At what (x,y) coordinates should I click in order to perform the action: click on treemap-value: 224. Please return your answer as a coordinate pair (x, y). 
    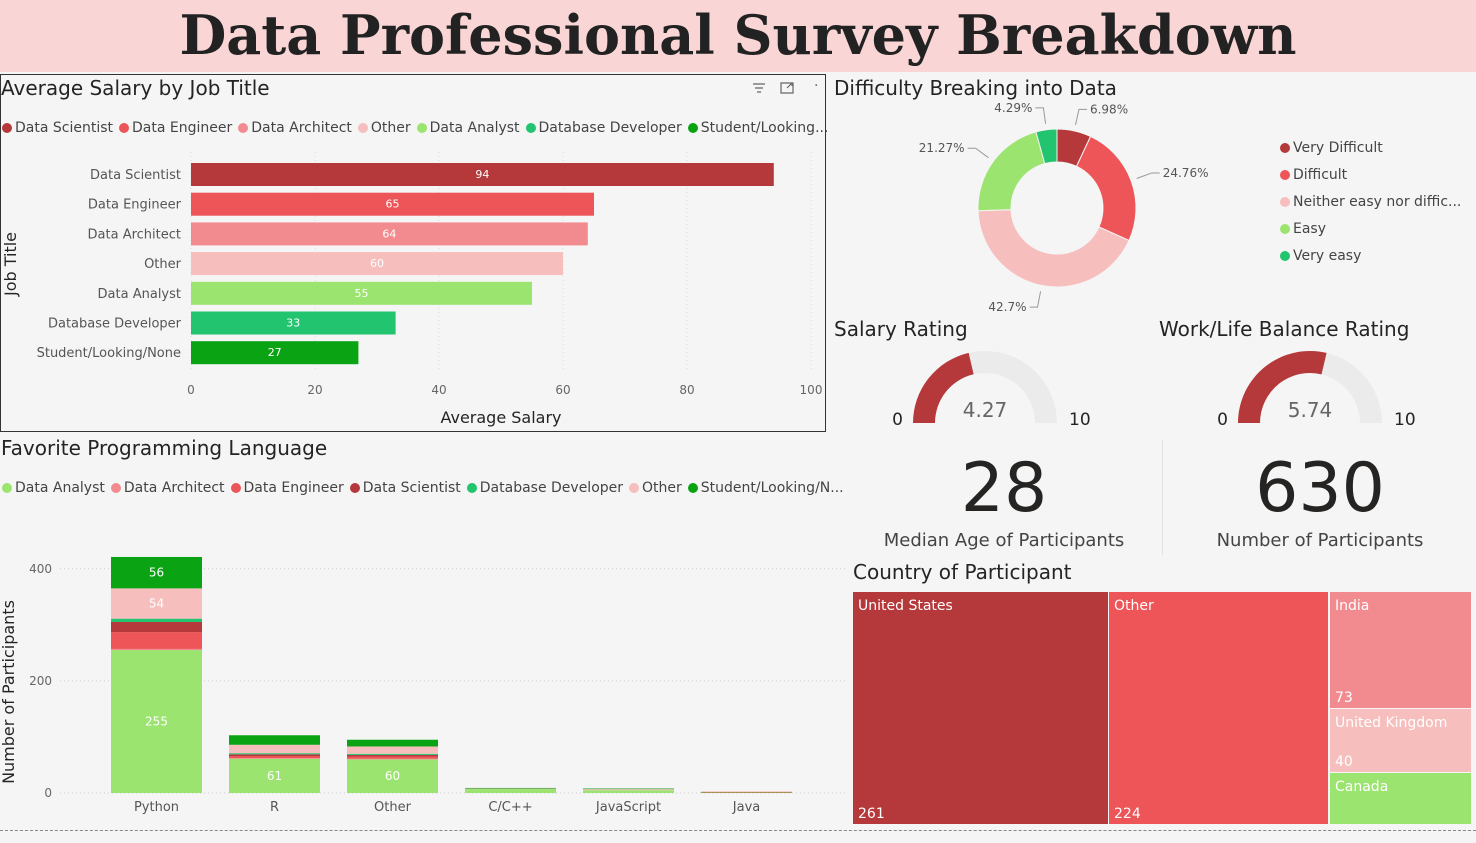
    Looking at the image, I should click on (1127, 814).